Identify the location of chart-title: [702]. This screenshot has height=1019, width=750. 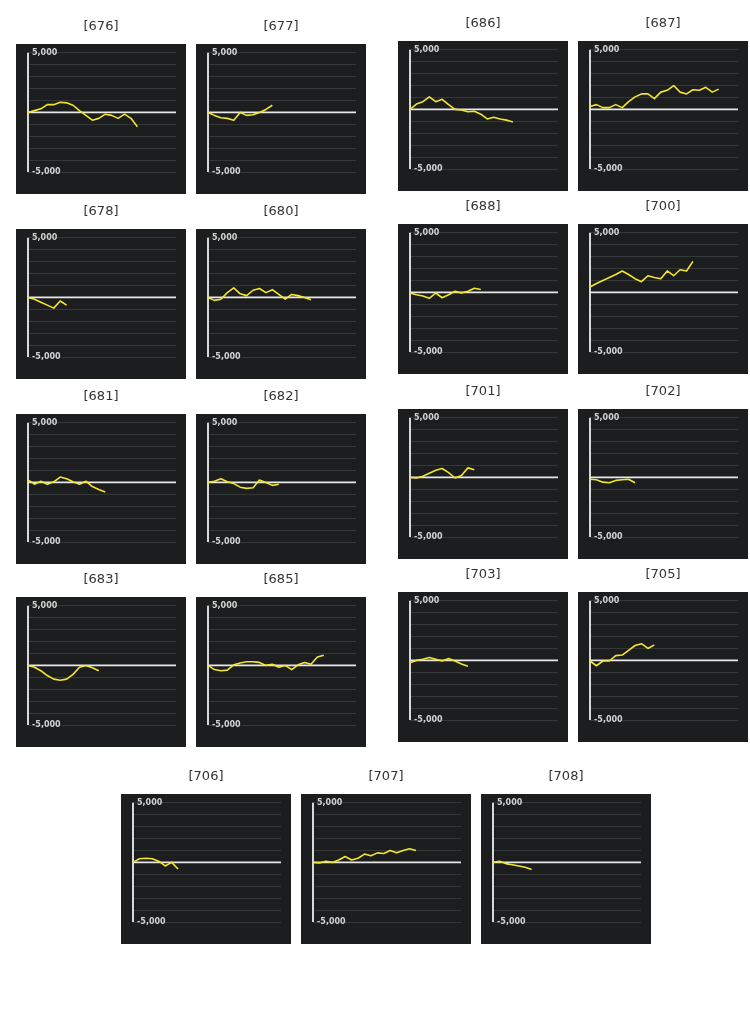
(663, 391).